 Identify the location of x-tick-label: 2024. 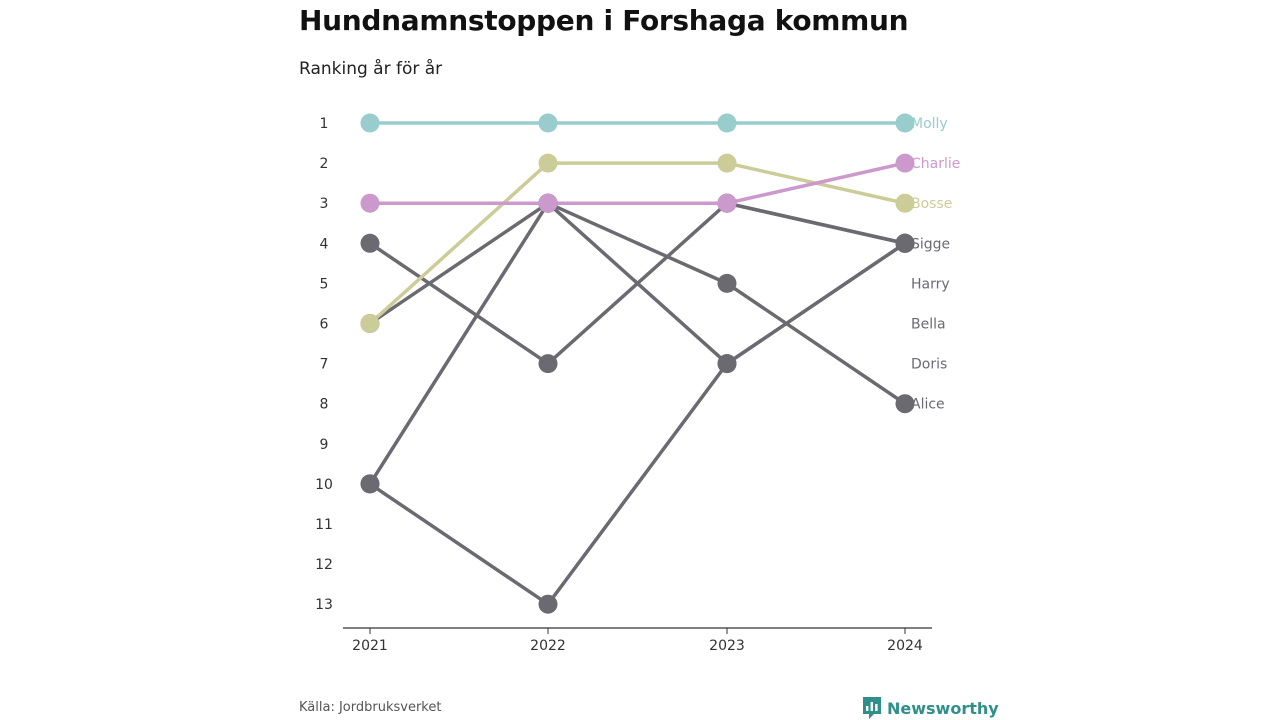
(905, 646).